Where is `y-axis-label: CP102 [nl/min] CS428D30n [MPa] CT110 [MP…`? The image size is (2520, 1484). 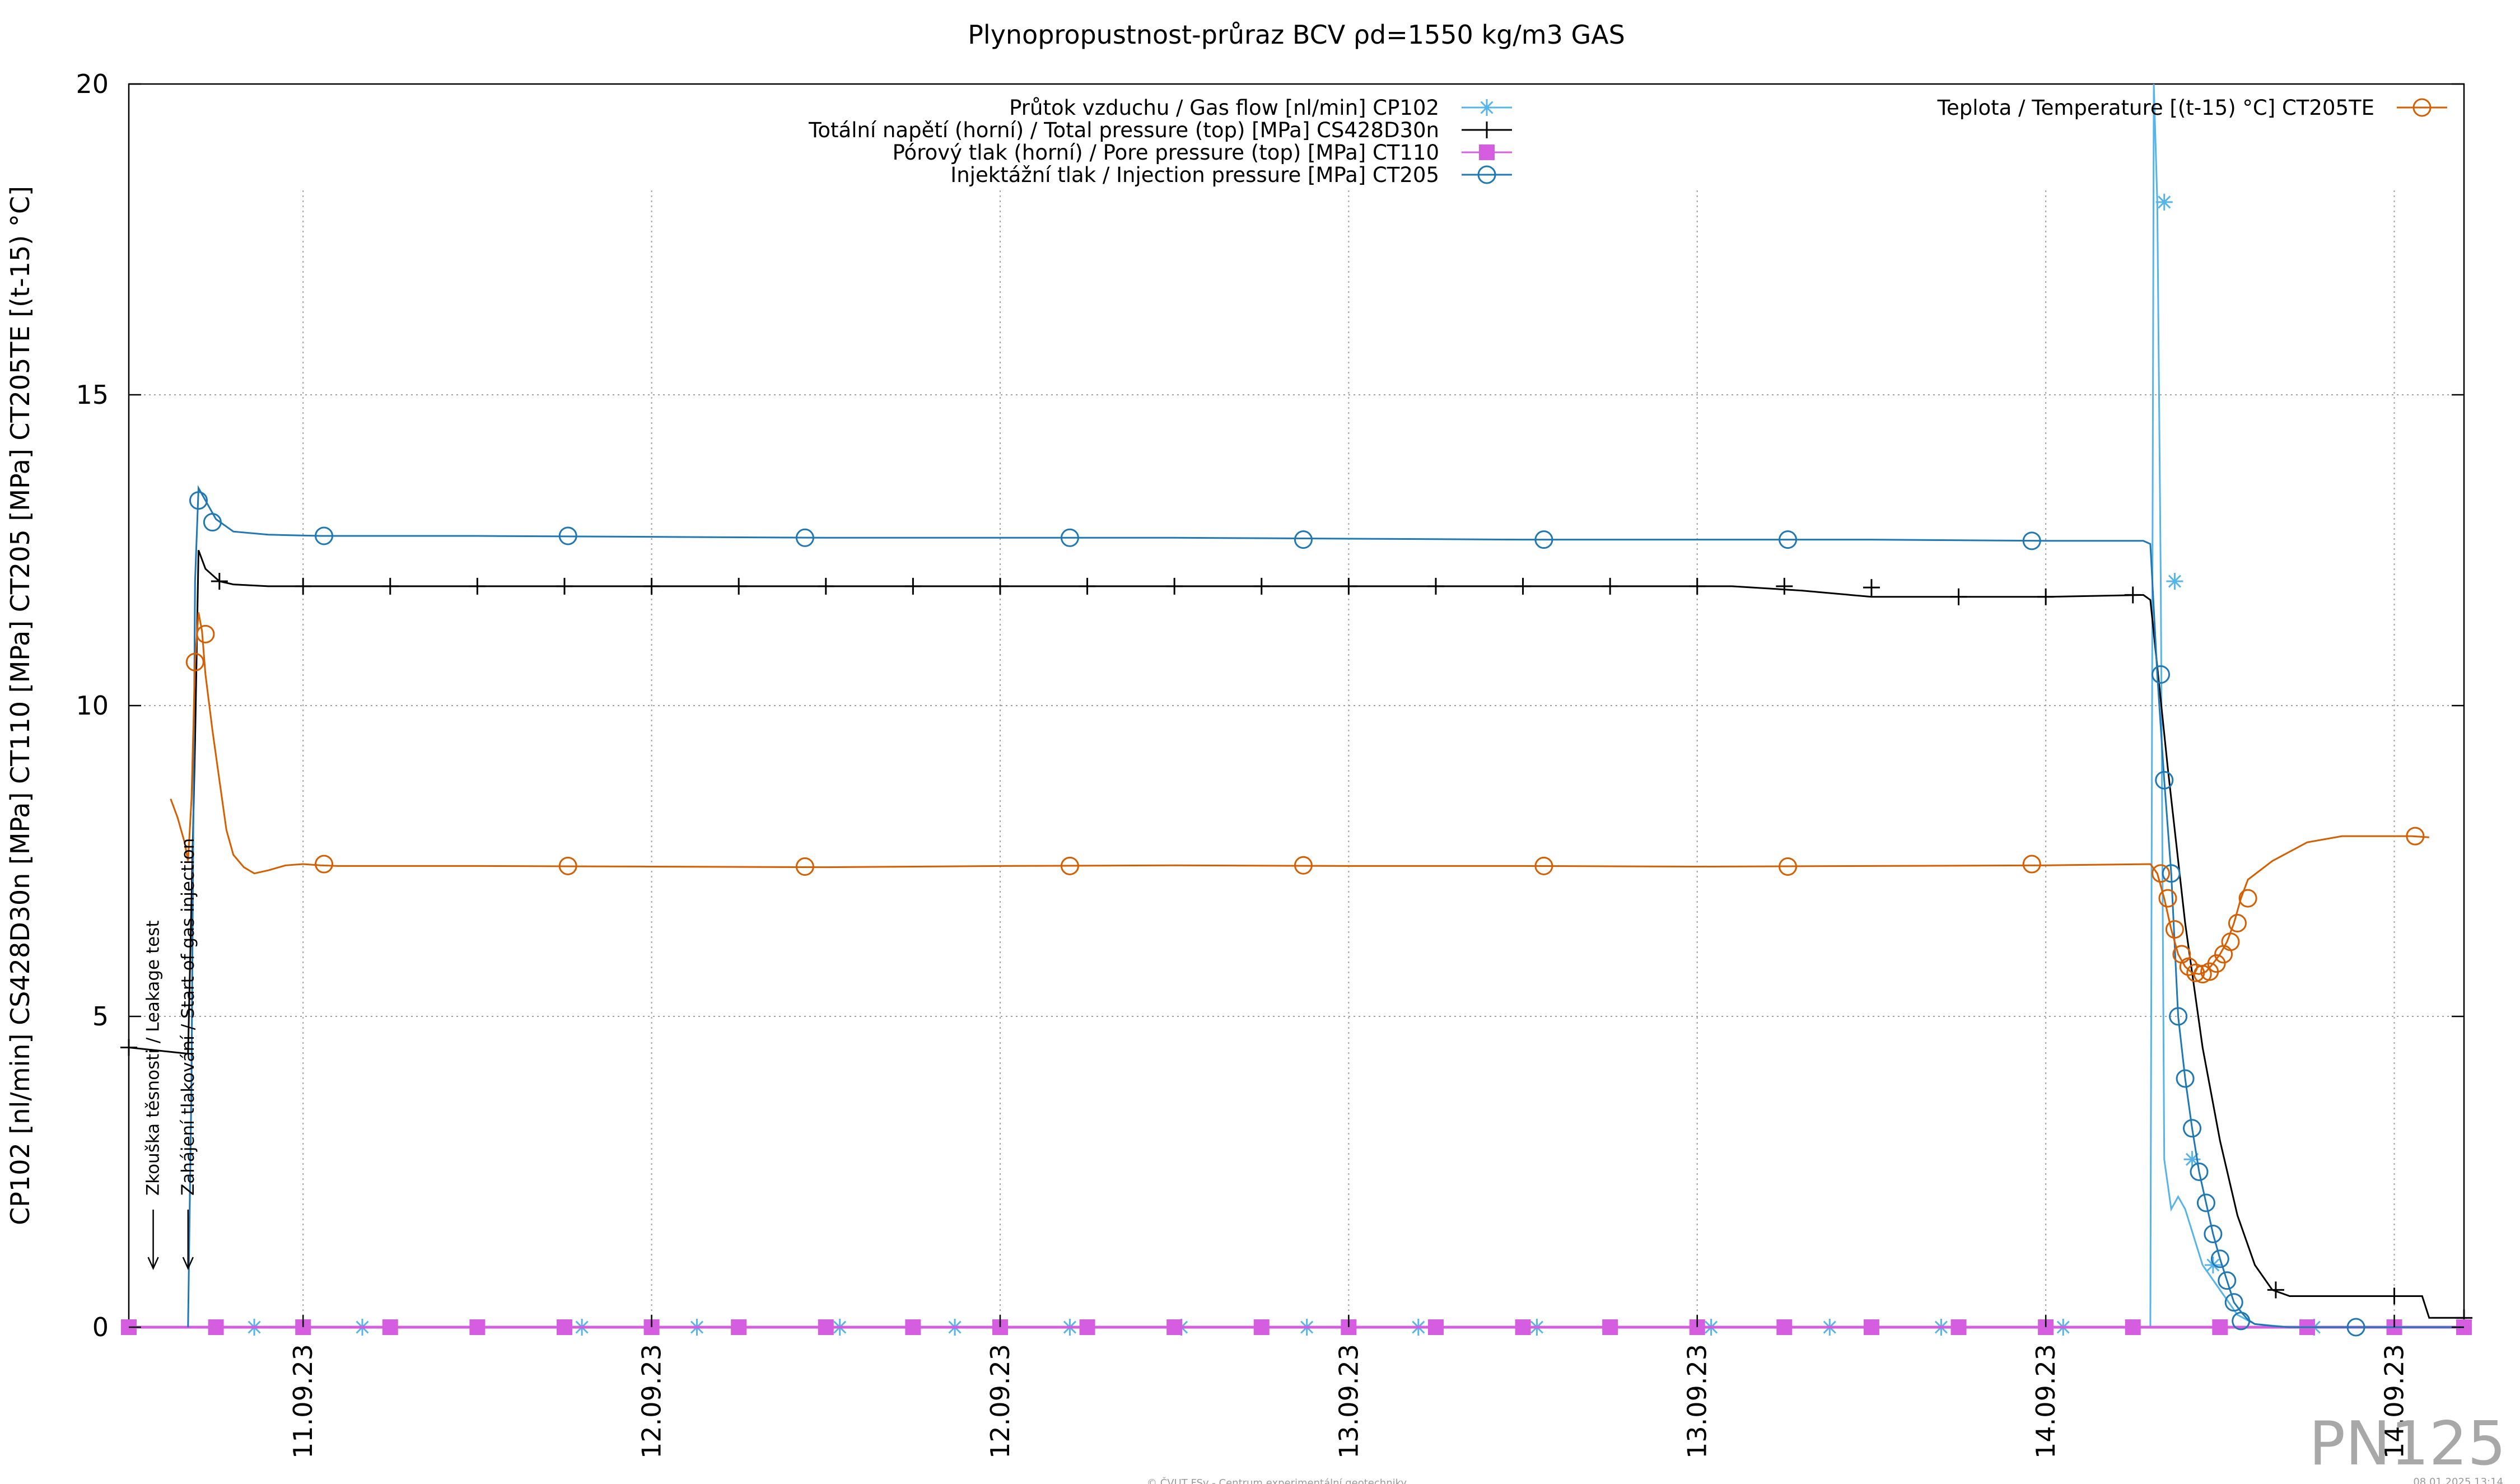
y-axis-label: CP102 [nl/min] CS428D30n [MPa] CT110 [MP… is located at coordinates (20, 706).